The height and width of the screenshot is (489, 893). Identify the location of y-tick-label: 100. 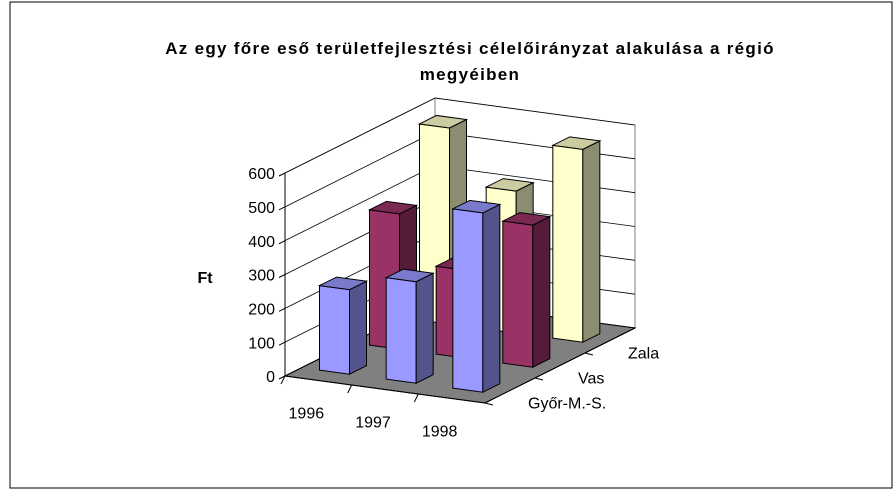
(261, 343).